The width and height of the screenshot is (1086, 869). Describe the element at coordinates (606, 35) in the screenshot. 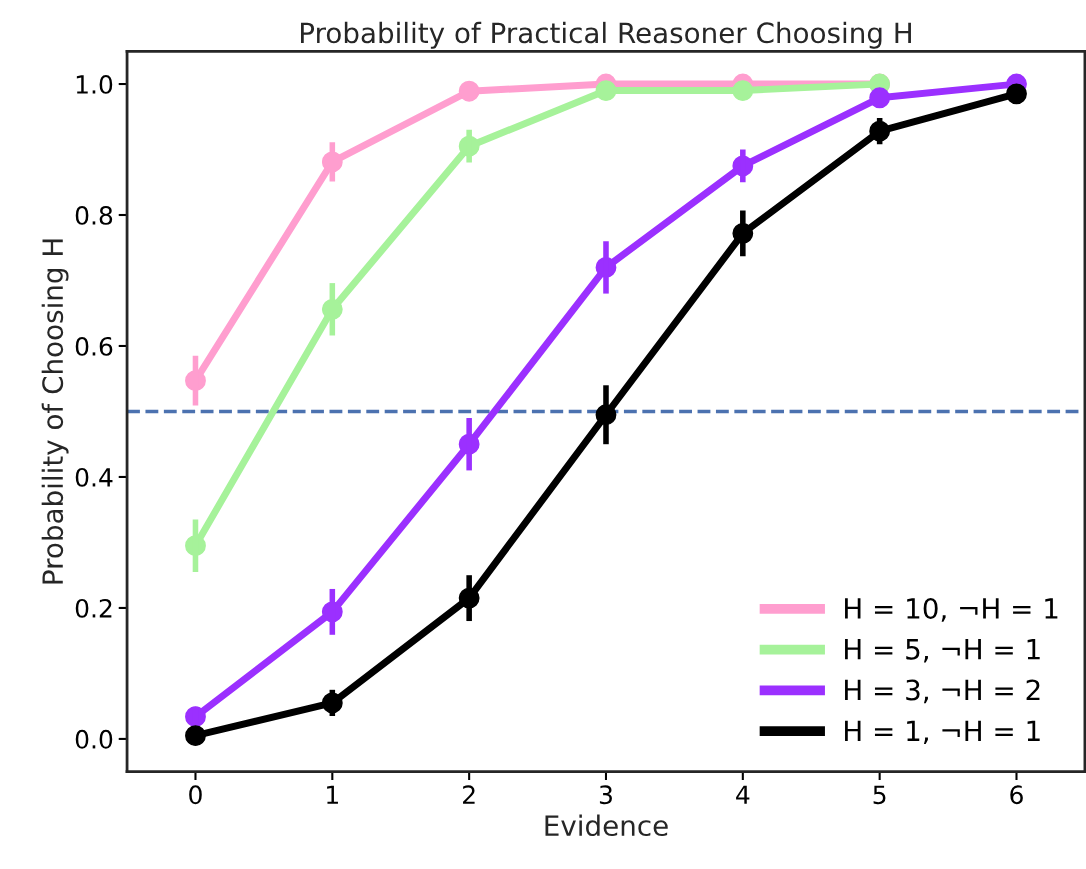

I see `chart-title: Probability of Practical Reasoner Choosing H` at that location.